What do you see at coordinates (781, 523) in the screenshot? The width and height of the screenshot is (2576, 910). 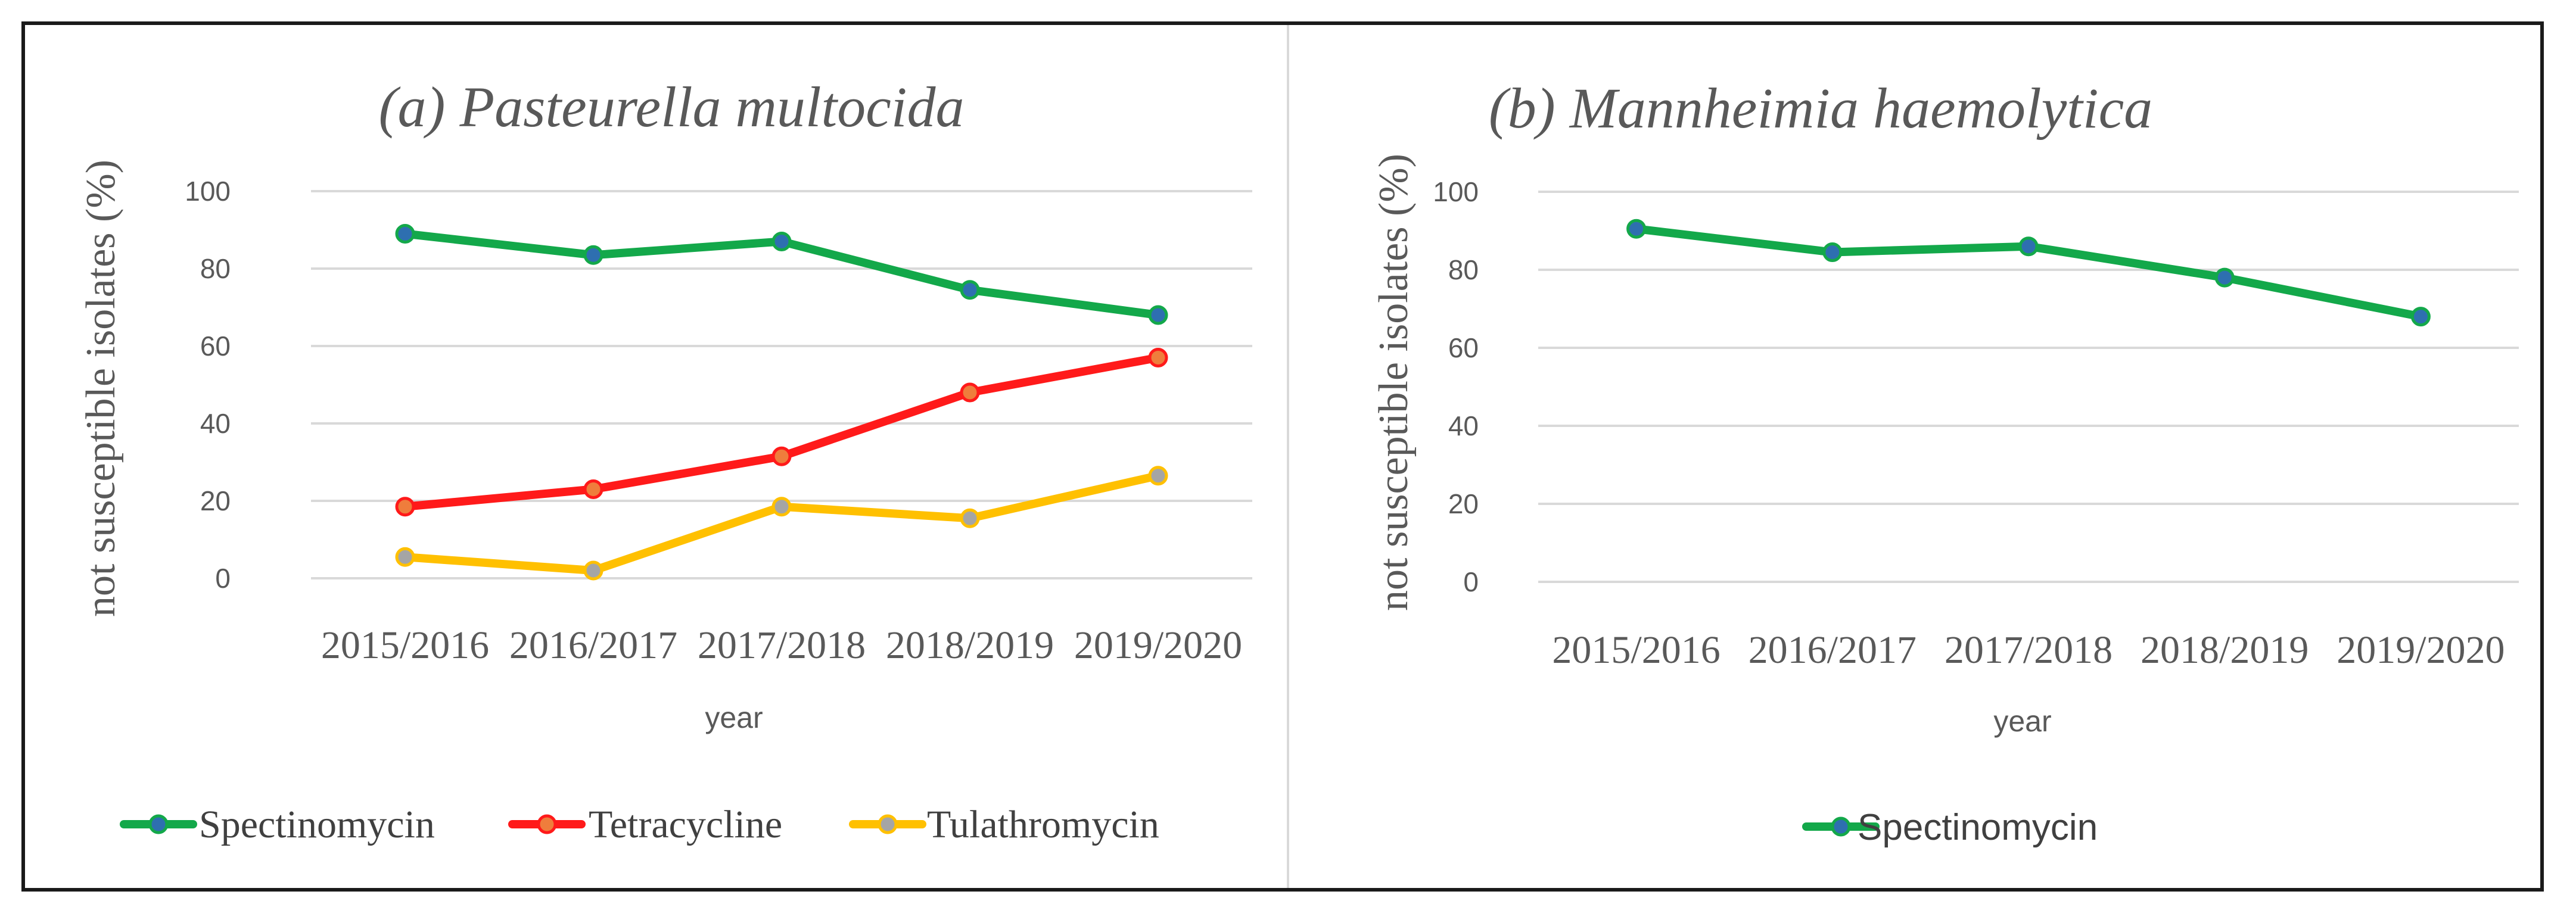 I see `series-line-tulathromycin` at bounding box center [781, 523].